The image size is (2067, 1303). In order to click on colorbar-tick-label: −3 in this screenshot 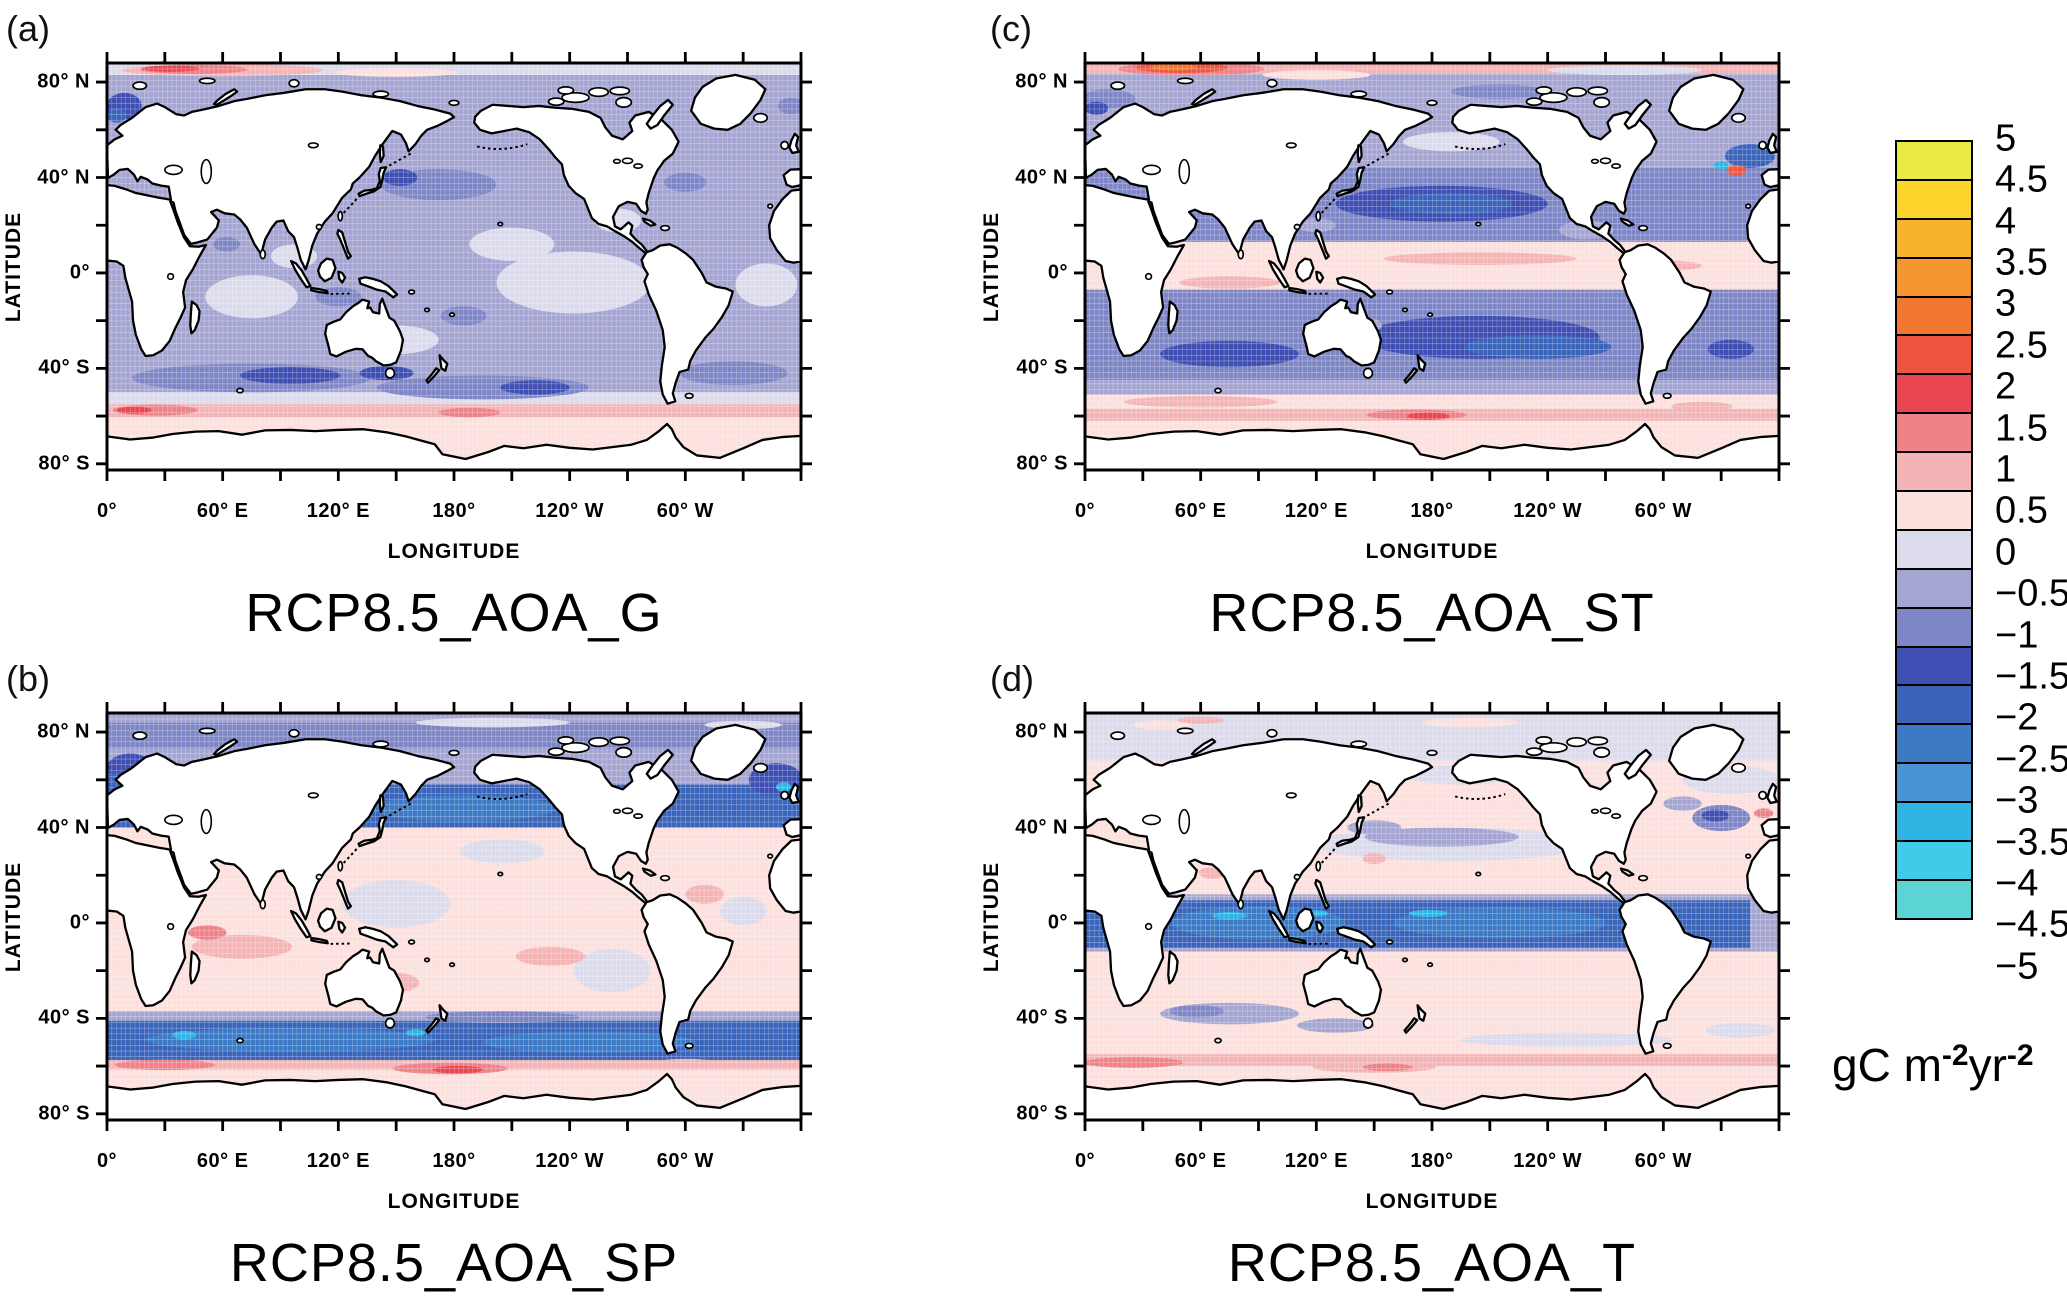, I will do `click(2017, 800)`.